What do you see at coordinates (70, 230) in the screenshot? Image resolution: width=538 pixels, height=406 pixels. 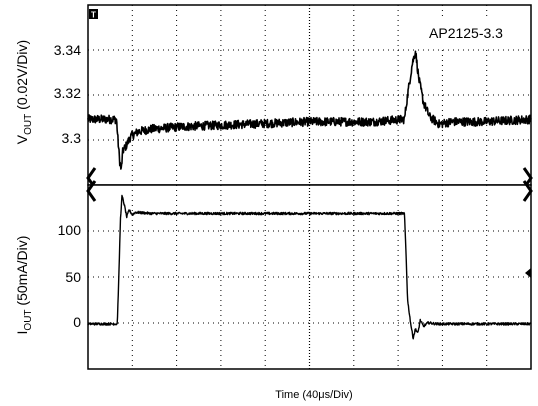 I see `iout-ytick-0: 100` at bounding box center [70, 230].